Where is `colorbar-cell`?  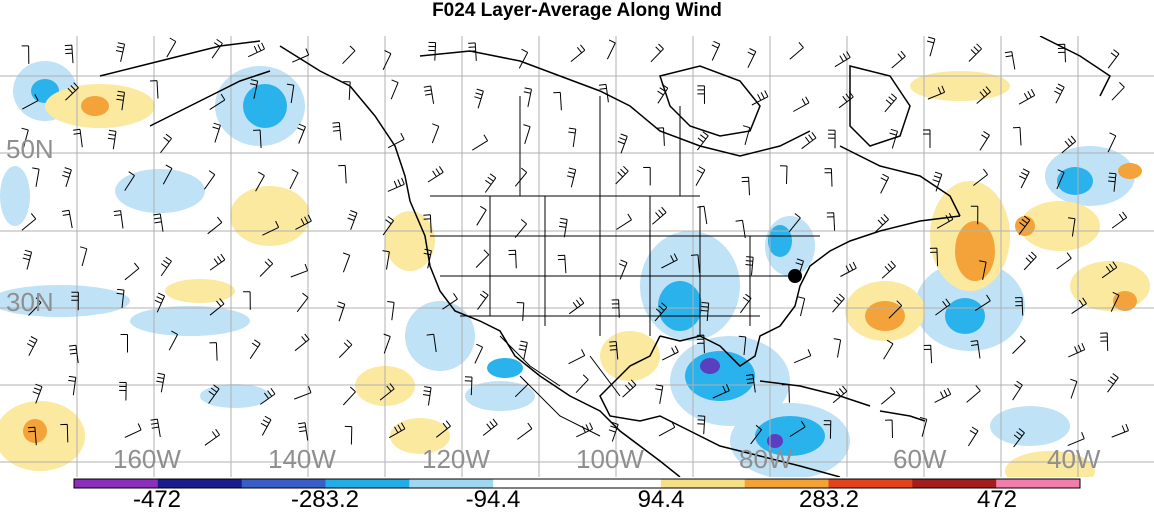
colorbar-cell is located at coordinates (1038, 483).